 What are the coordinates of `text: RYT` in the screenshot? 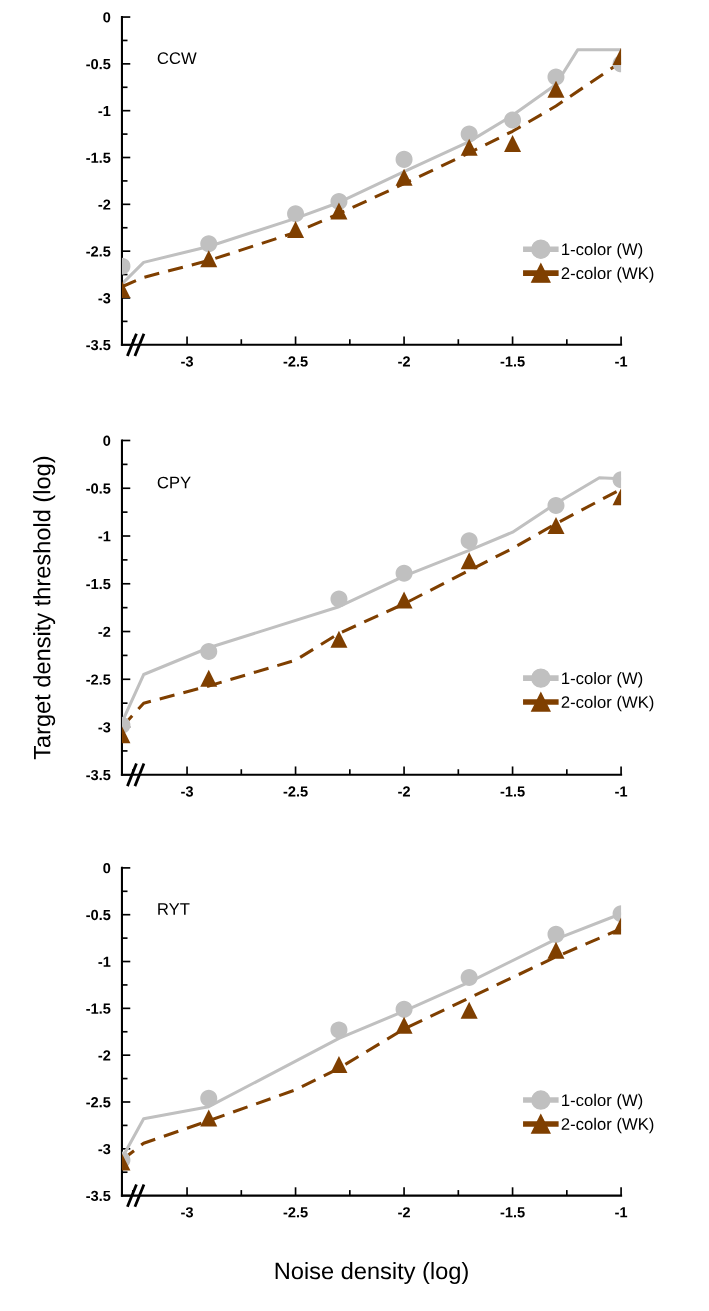 It's located at (174, 909).